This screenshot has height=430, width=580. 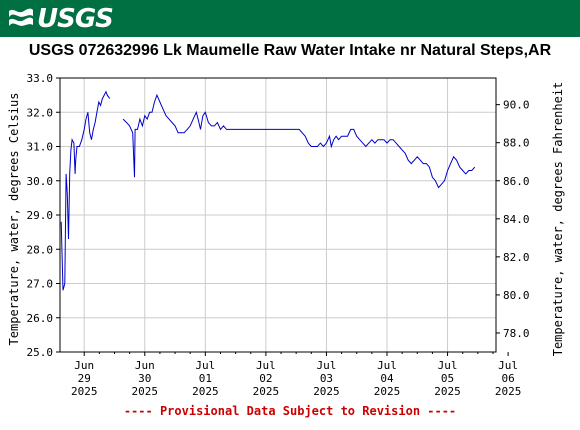 I want to click on y2-tick-label: 84.0, so click(x=516, y=219).